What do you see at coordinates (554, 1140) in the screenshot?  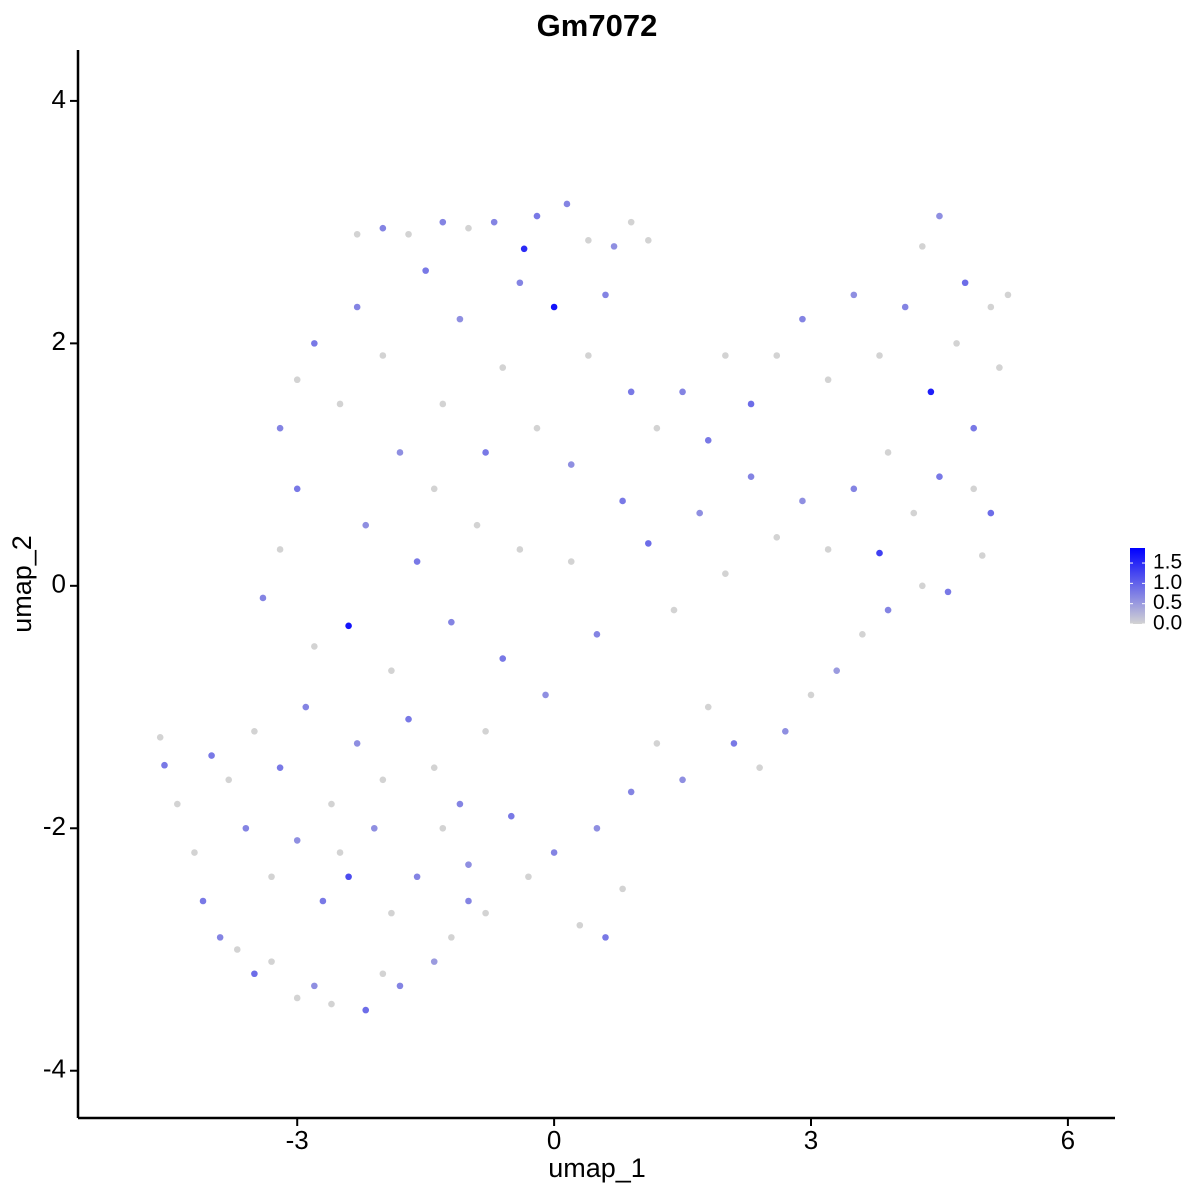 I see `x-tick-label: 0` at bounding box center [554, 1140].